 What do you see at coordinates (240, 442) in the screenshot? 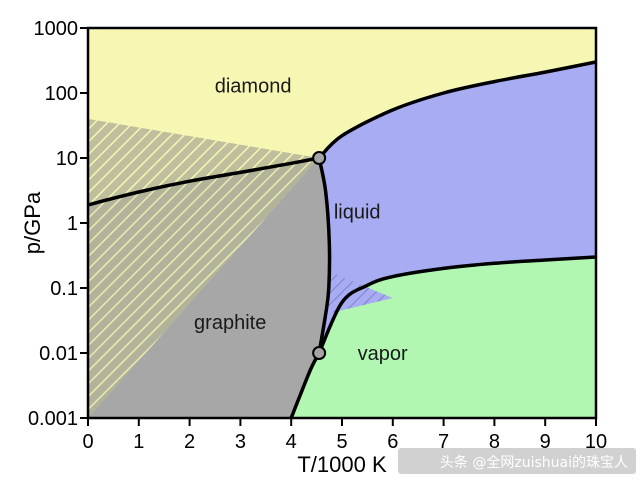
I see `x-tick-label: 3` at bounding box center [240, 442].